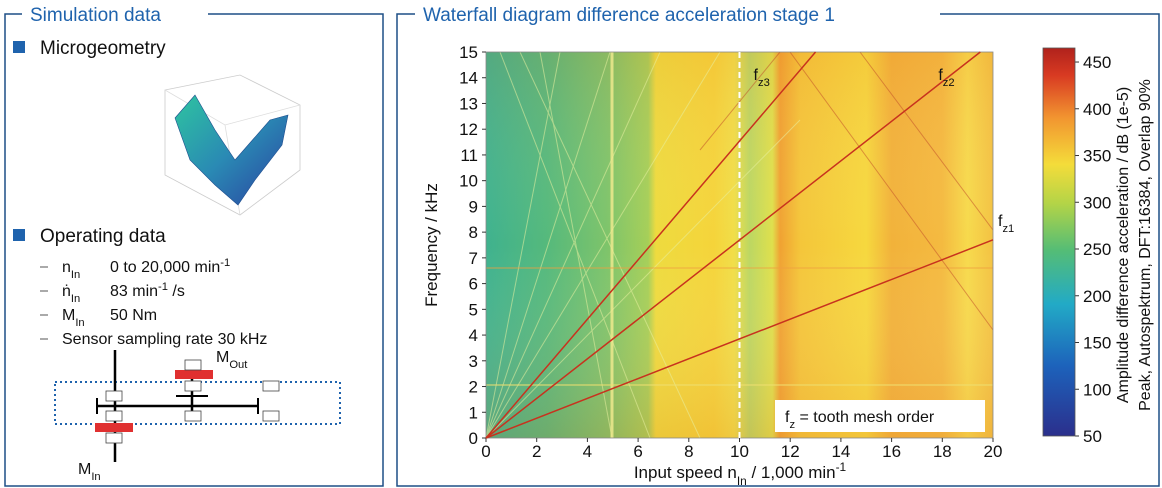 The image size is (1162, 488). Describe the element at coordinates (197, 406) in the screenshot. I see `schematic` at that location.